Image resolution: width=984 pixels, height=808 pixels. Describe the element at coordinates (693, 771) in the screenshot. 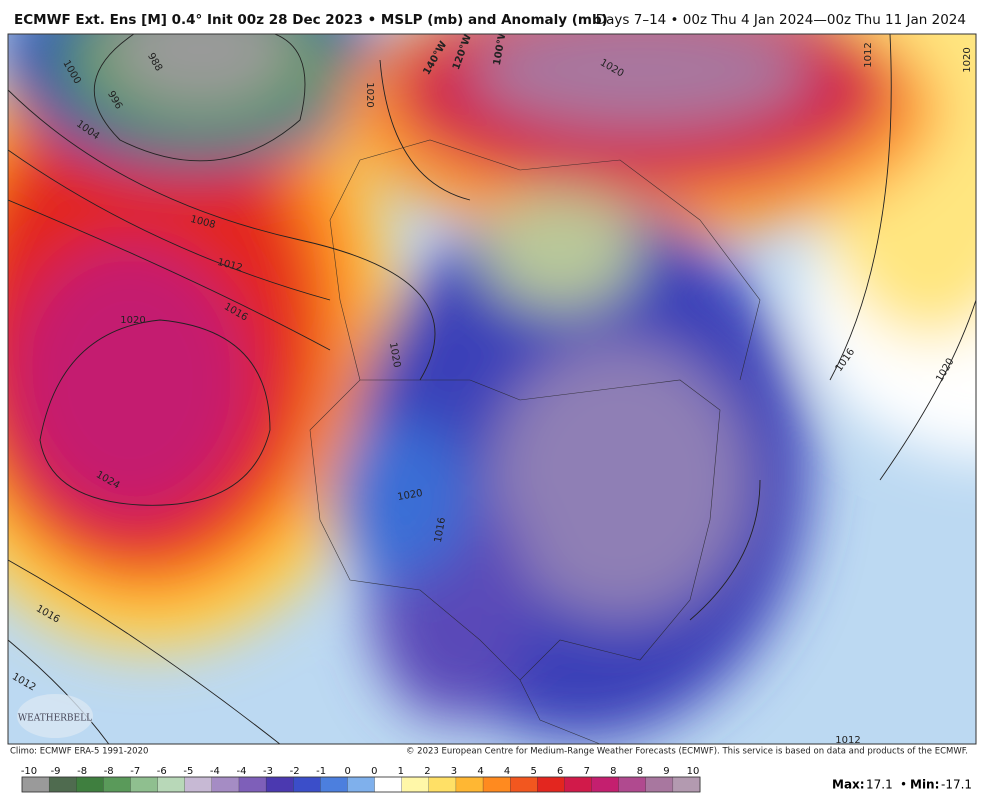

I see `colorbar-label: 10` at that location.